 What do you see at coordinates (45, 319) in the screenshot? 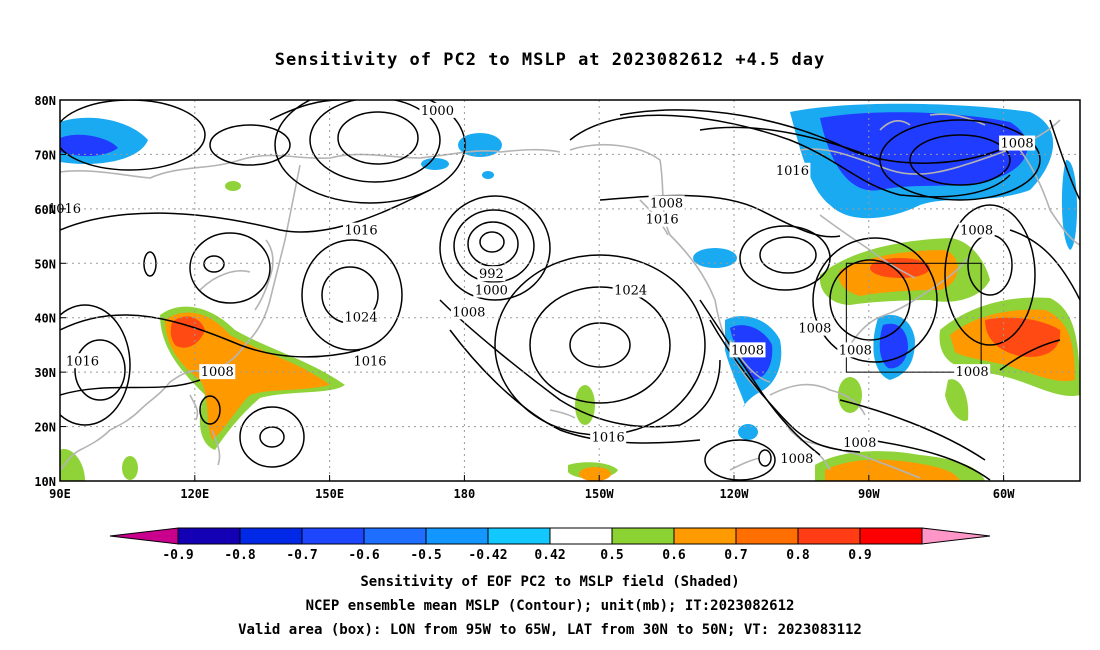
I see `lat-tick-label: 40N` at bounding box center [45, 319].